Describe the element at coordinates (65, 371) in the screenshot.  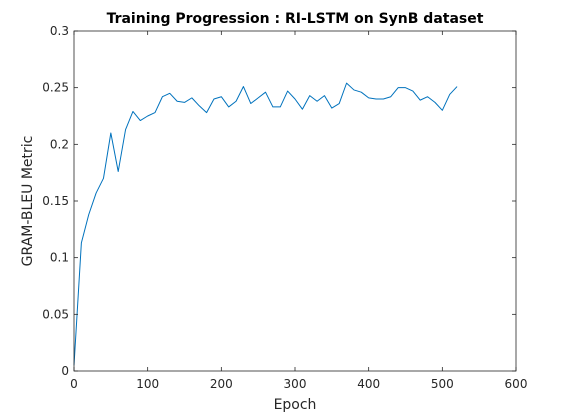
I see `y-tick-label: 0` at that location.